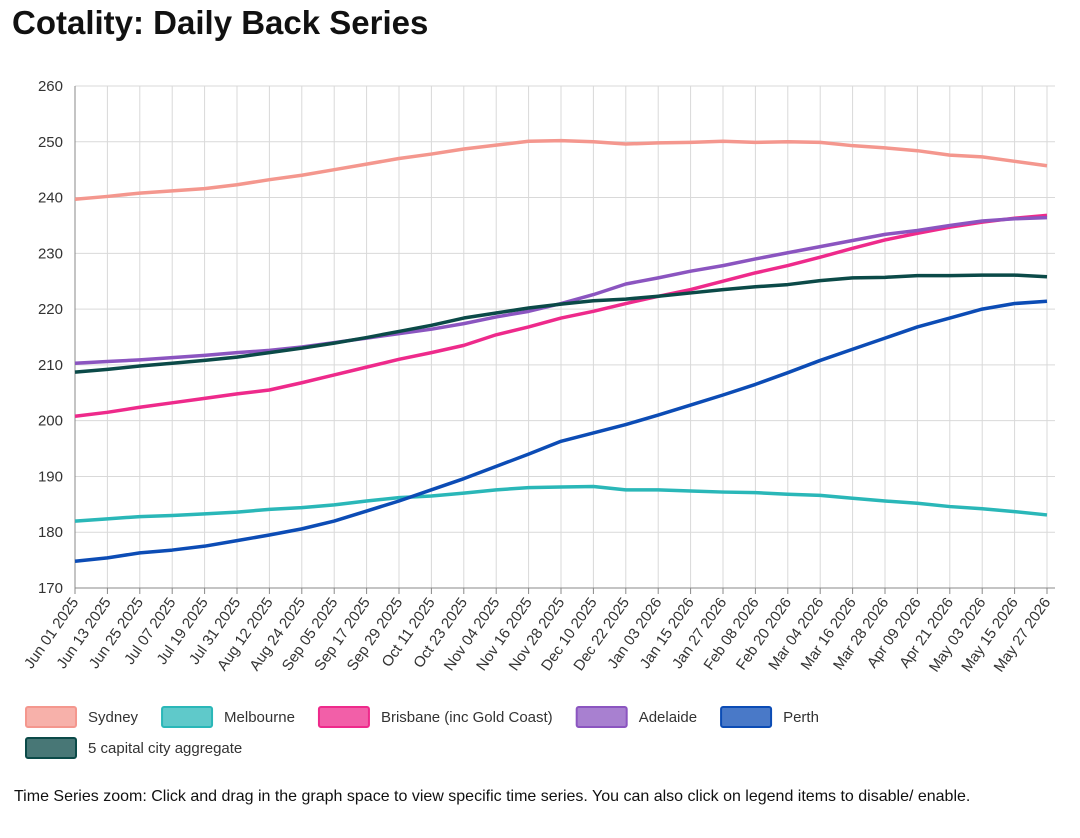  What do you see at coordinates (50, 198) in the screenshot?
I see `y-tick-label: 240` at bounding box center [50, 198].